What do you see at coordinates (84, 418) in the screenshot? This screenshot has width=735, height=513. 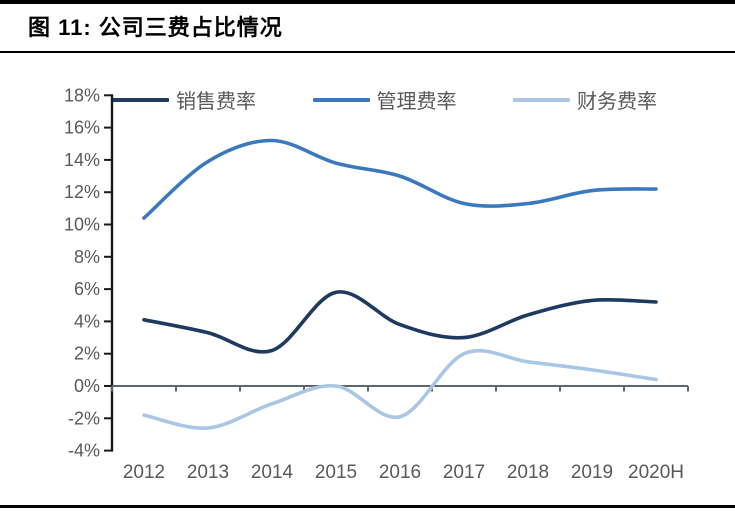 I see `y-axis-label: -2%` at bounding box center [84, 418].